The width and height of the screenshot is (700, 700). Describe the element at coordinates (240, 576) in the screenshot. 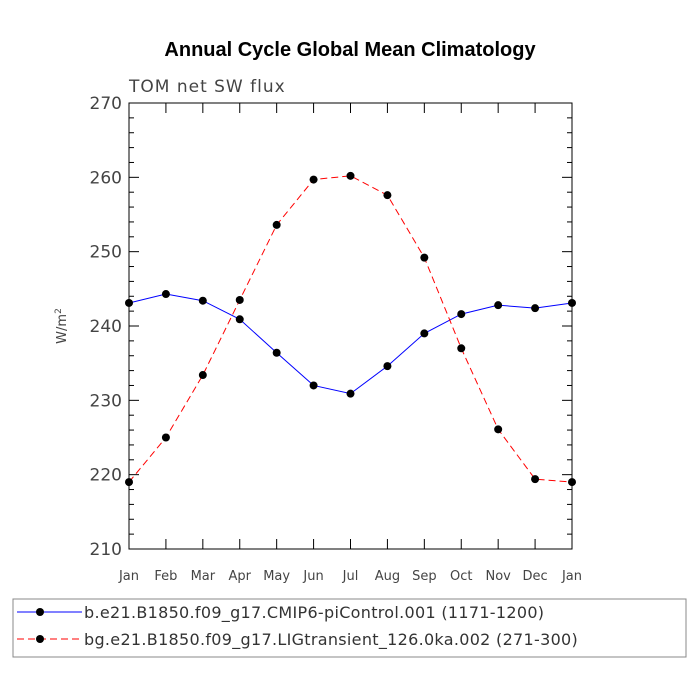

I see `x-tick-label: Apr` at that location.